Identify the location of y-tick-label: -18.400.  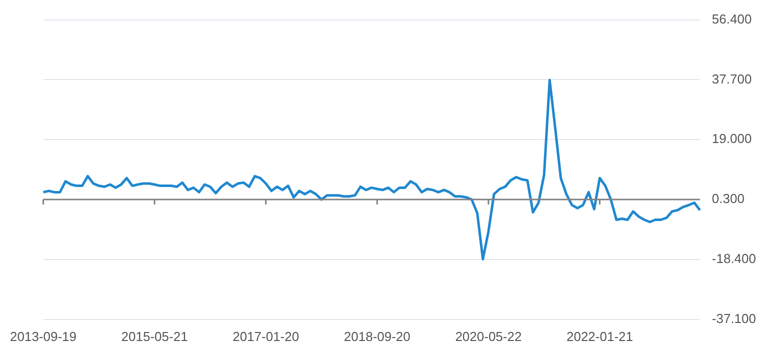
(734, 258).